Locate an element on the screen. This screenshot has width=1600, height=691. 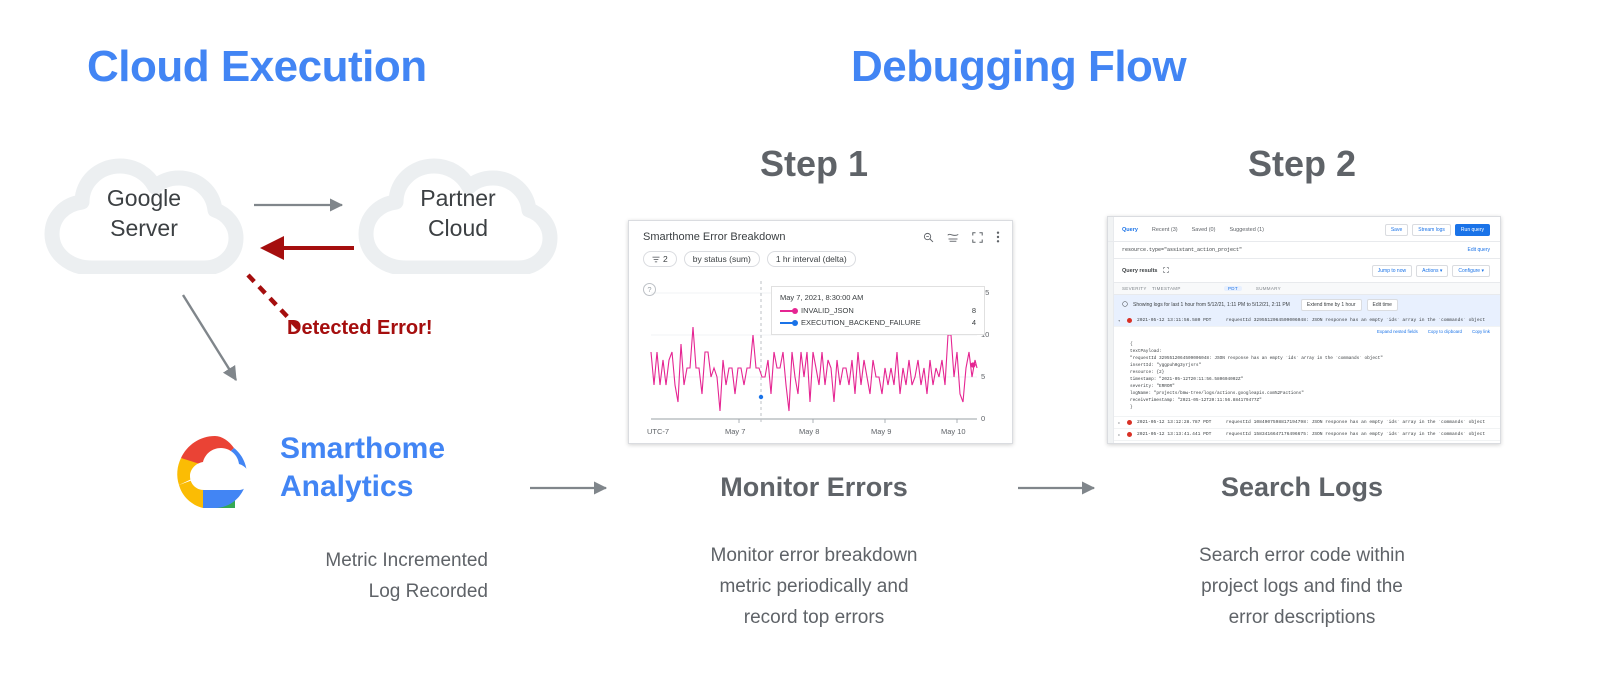
results-actions: Jump to now Actions ▾ Configure ▾ is located at coordinates (1430, 271).